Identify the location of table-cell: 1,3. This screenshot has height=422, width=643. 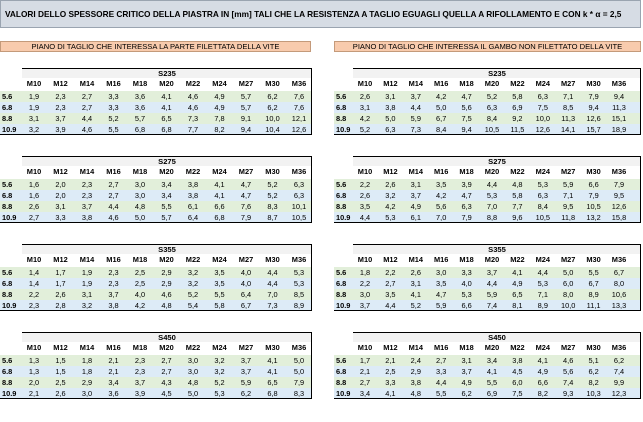
(34, 371).